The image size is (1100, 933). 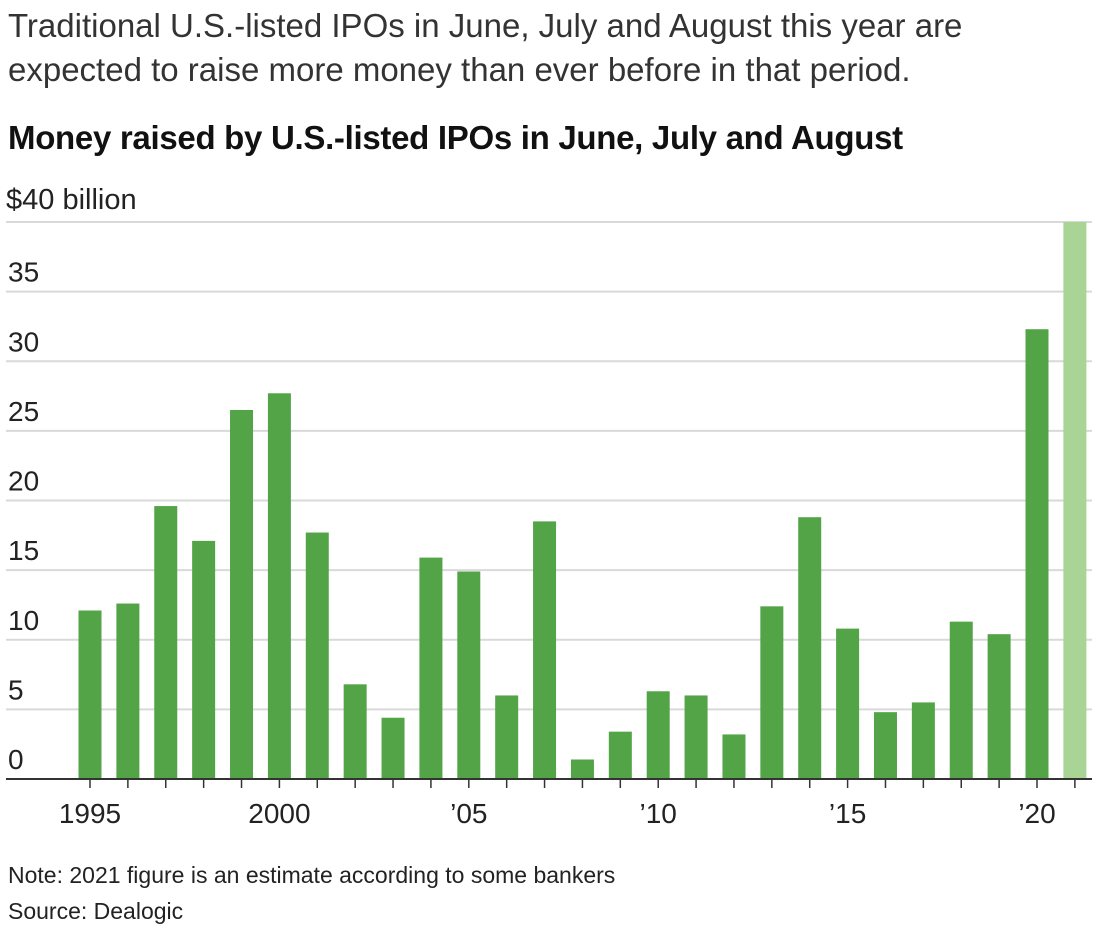 What do you see at coordinates (23, 272) in the screenshot?
I see `y-tick-label: 35` at bounding box center [23, 272].